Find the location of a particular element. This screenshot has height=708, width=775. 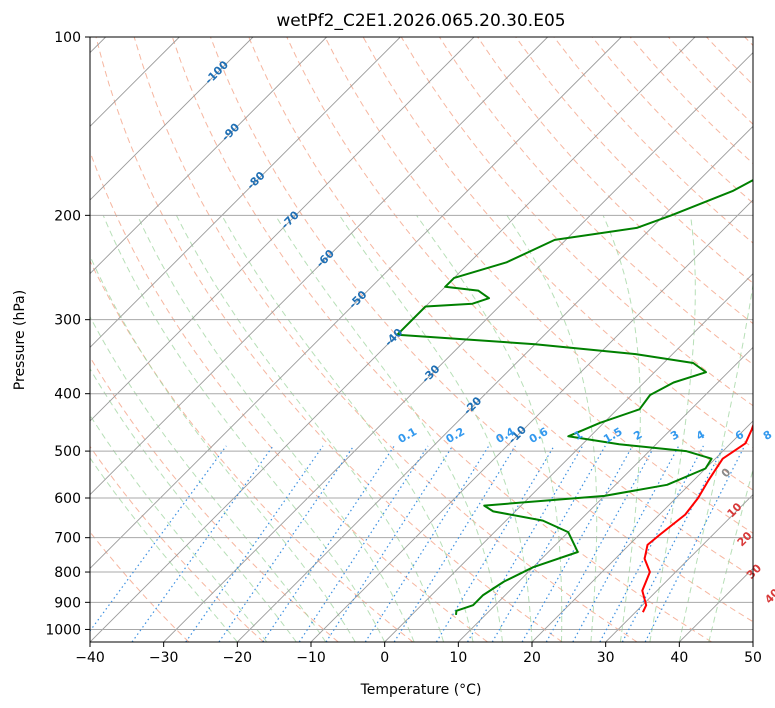

x-tick-label: 0 is located at coordinates (384, 658).